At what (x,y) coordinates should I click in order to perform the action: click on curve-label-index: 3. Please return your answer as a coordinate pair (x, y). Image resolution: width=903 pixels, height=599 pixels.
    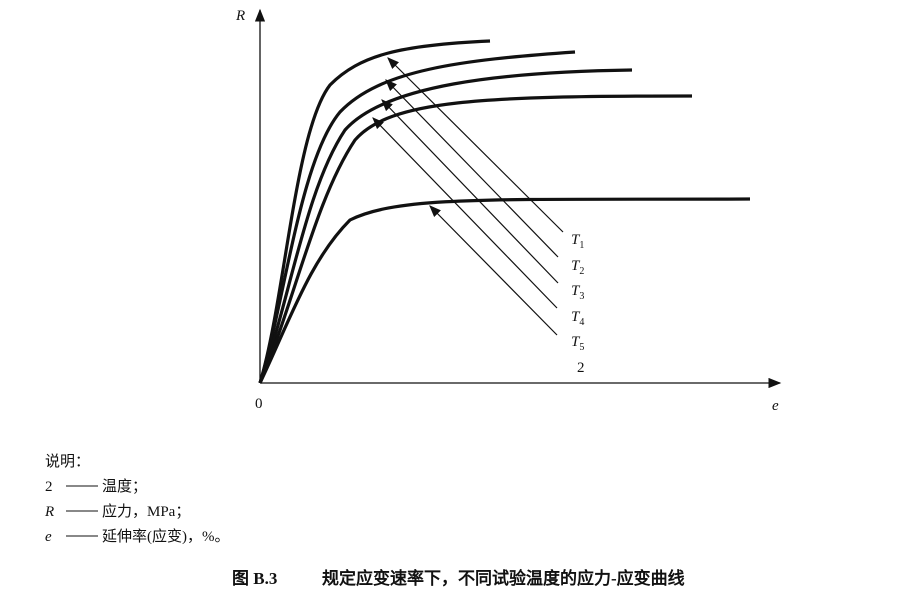
    Looking at the image, I should click on (581, 296).